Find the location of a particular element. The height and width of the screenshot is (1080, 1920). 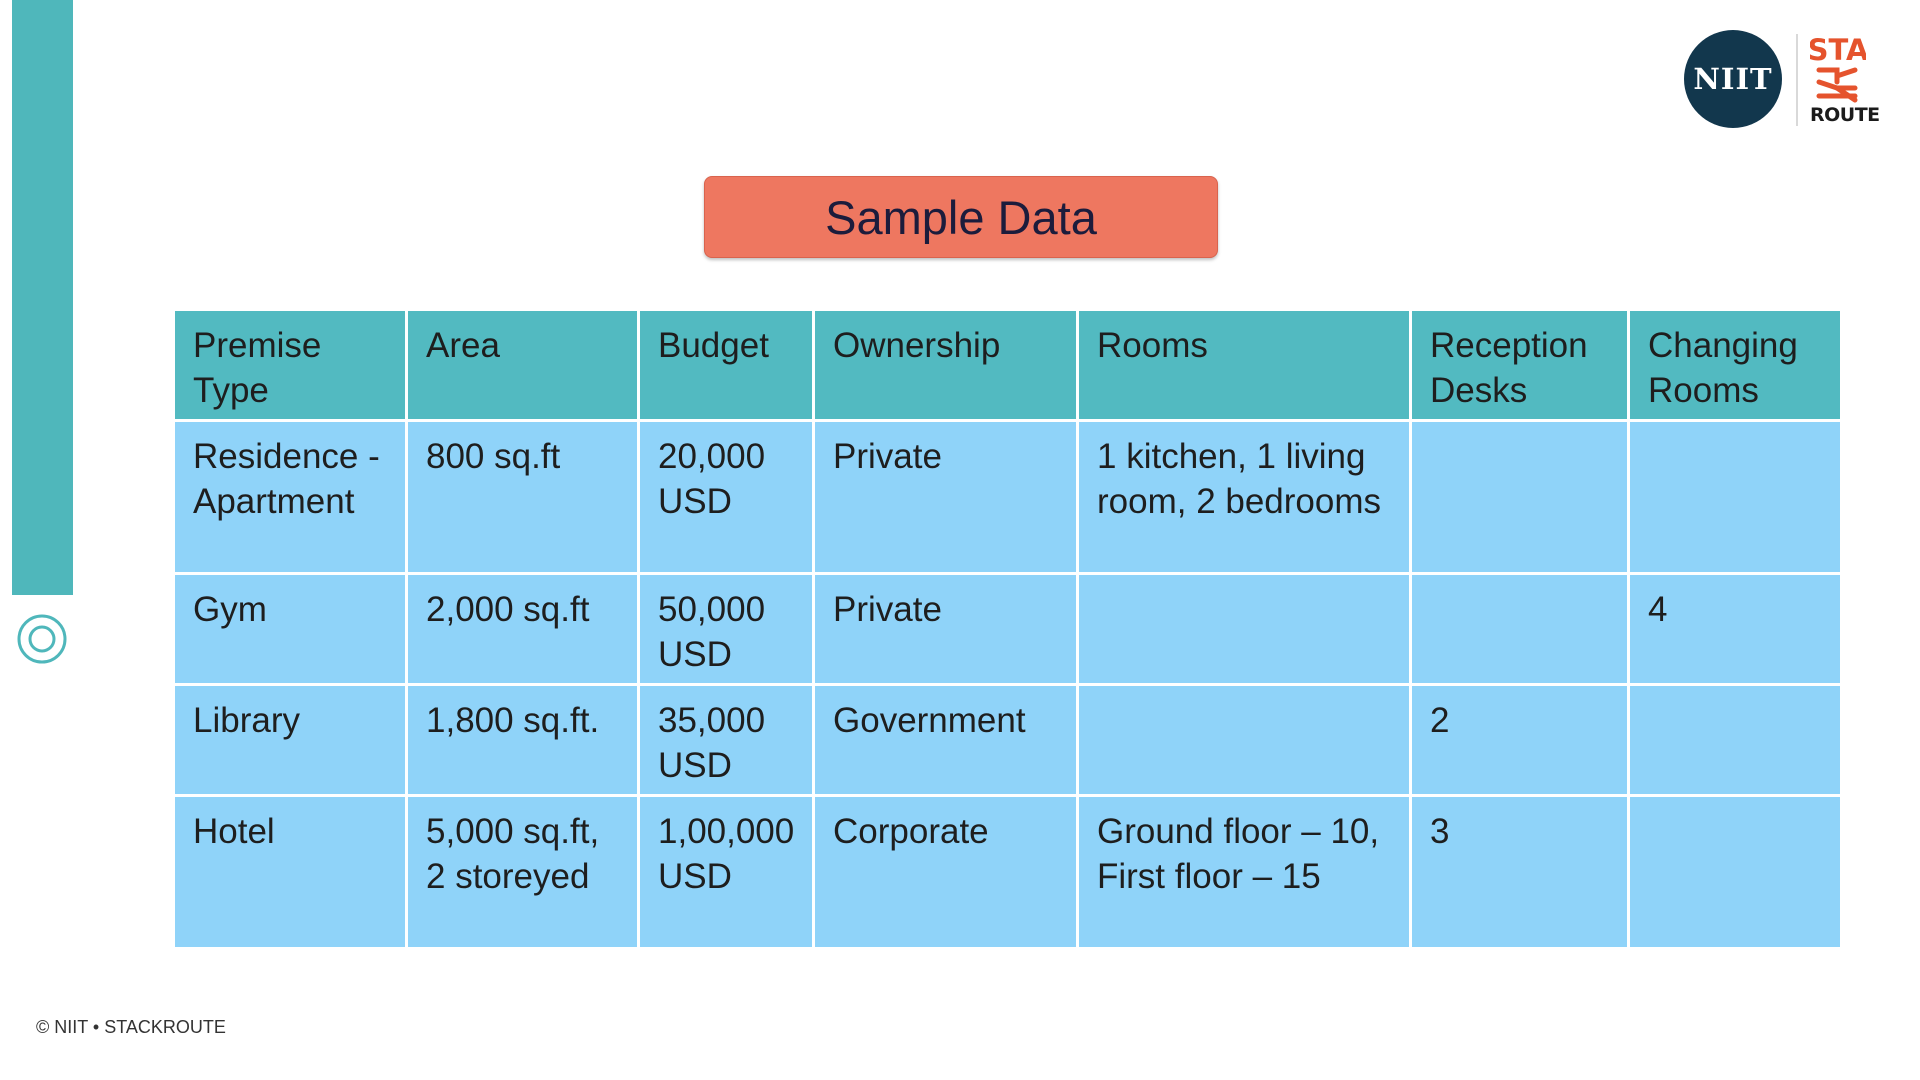

brand-logos: NIIT STA ROUTE is located at coordinates (1782, 80).